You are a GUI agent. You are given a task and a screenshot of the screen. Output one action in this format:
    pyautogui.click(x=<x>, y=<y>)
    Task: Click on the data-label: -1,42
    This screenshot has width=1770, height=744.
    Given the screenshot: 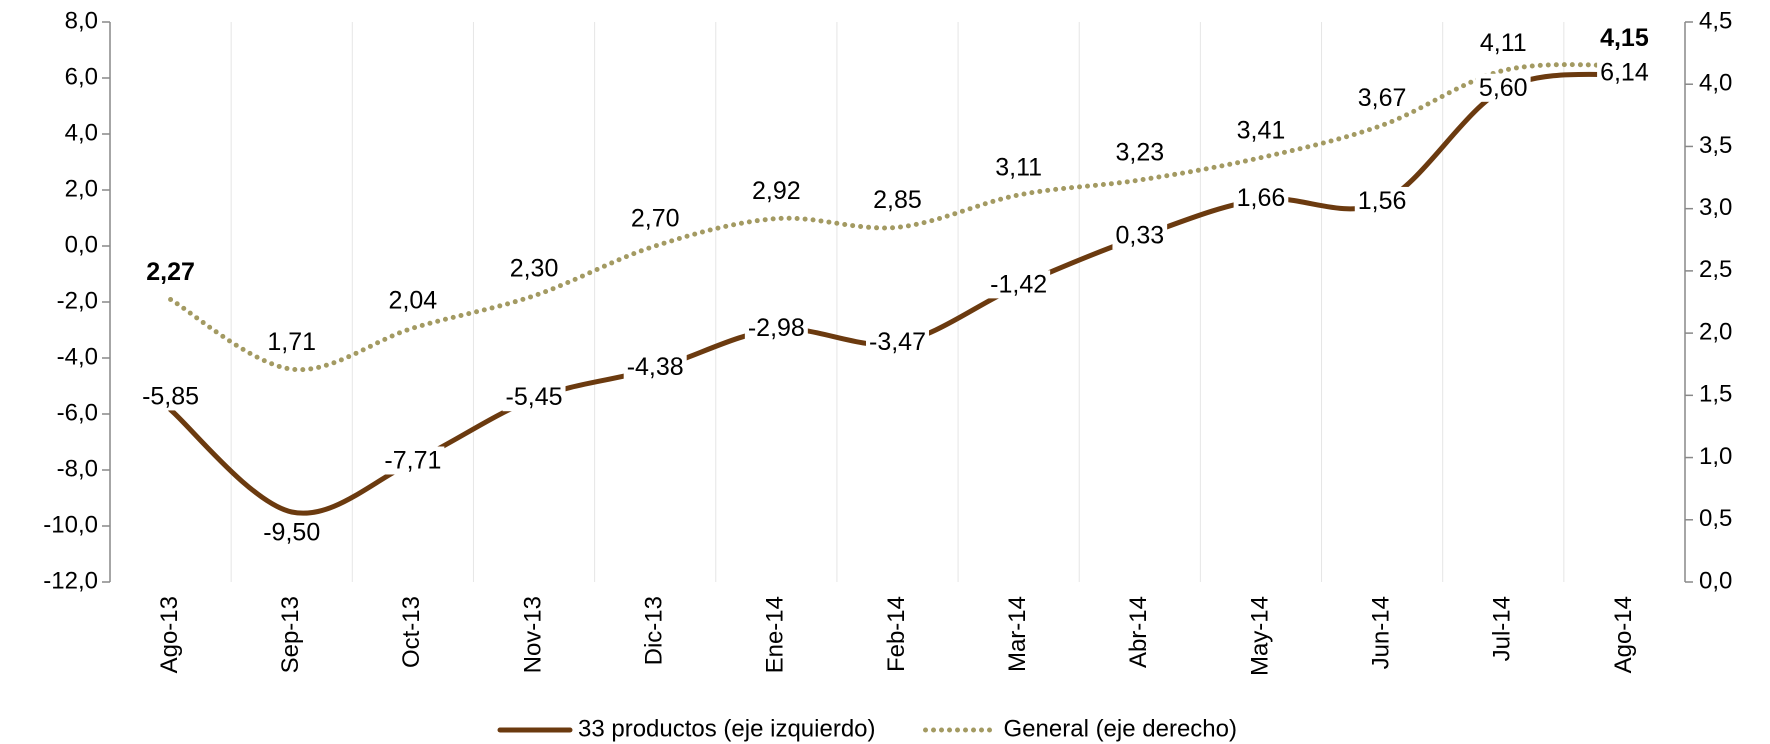 What is the action you would take?
    pyautogui.click(x=1018, y=284)
    